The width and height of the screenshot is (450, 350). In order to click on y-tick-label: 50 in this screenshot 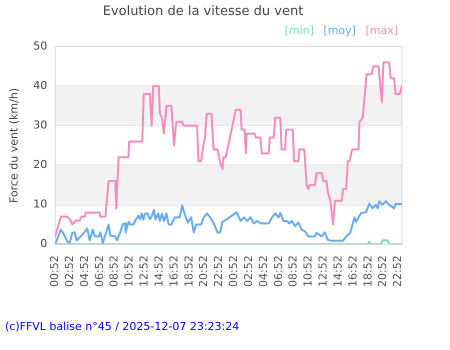, I will do `click(40, 45)`.